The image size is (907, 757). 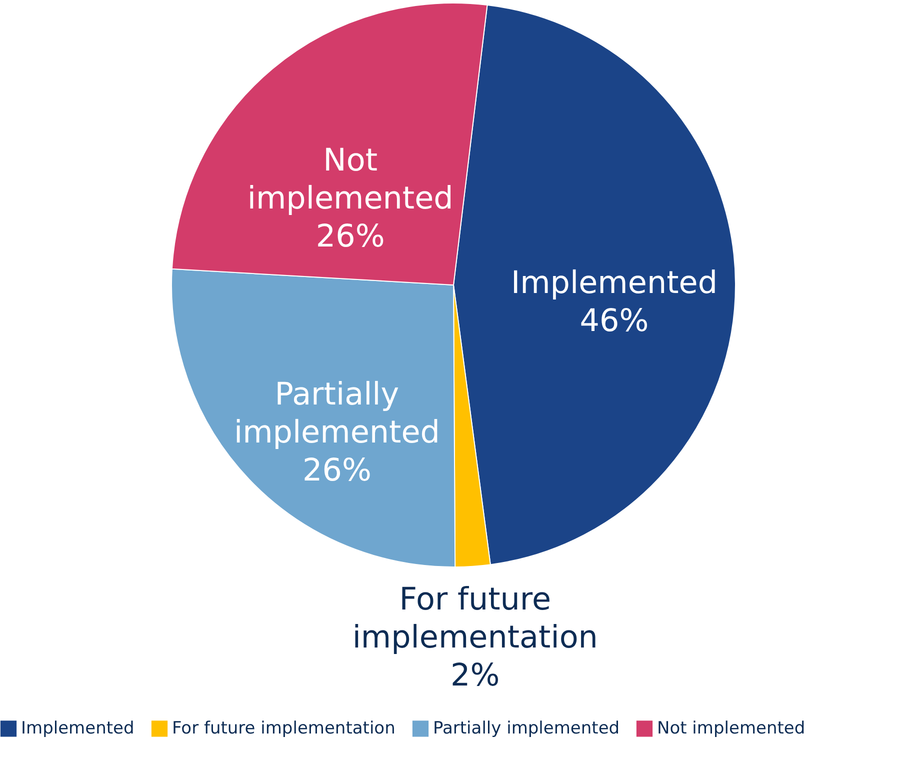 What do you see at coordinates (337, 413) in the screenshot?
I see `slice-label: Partially implemented` at bounding box center [337, 413].